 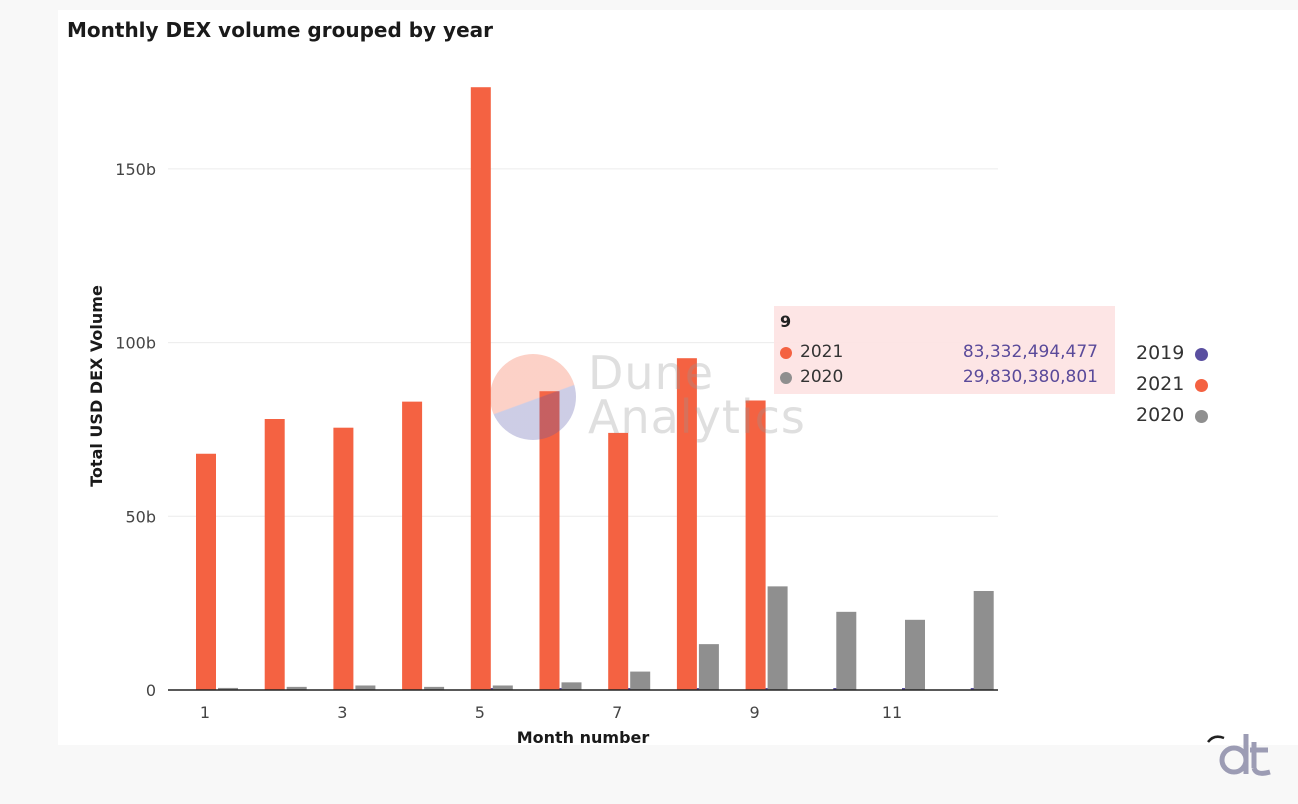 I want to click on tooltip-row-2020: 2020 29,830,380,801, so click(x=939, y=378).